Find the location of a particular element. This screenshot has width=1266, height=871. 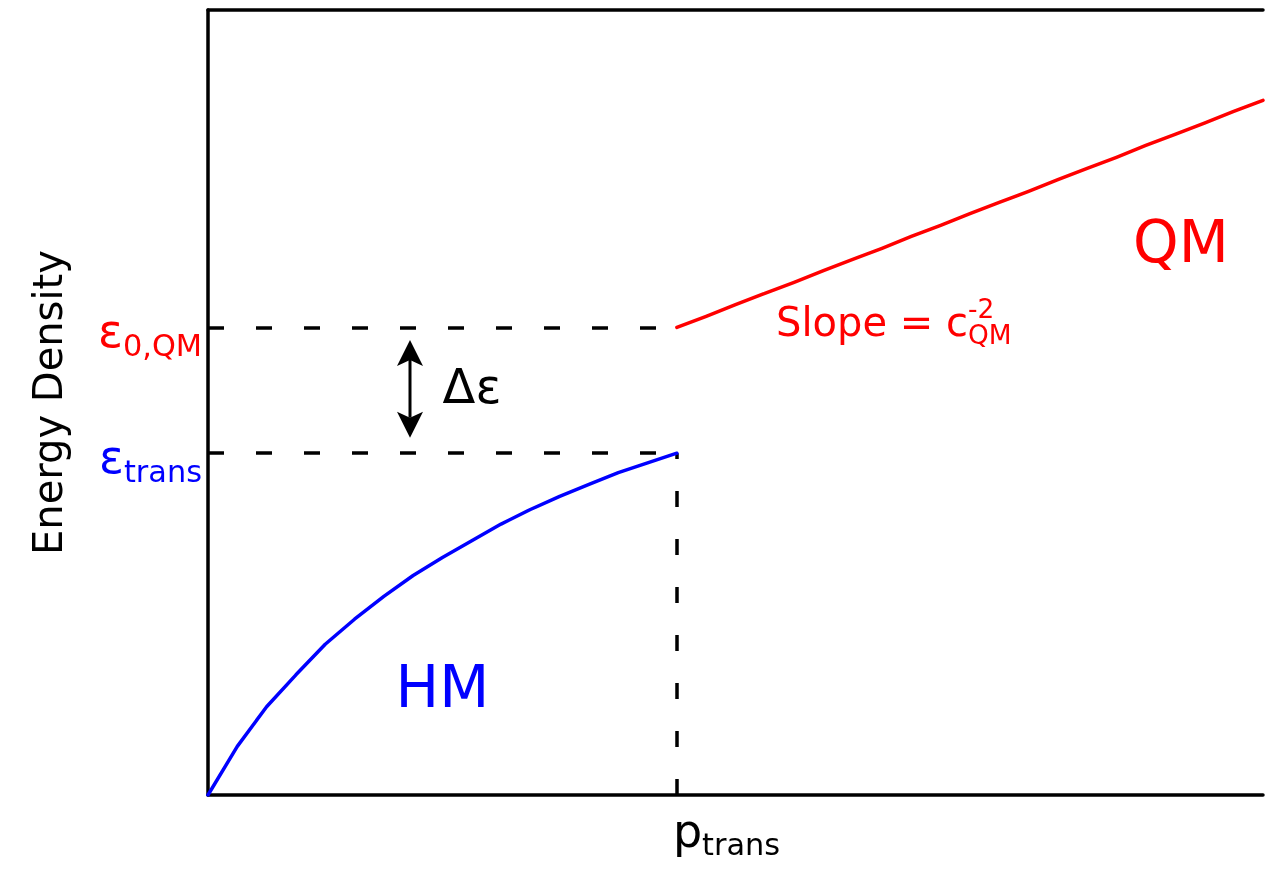

annotation: Δε is located at coordinates (472, 386).